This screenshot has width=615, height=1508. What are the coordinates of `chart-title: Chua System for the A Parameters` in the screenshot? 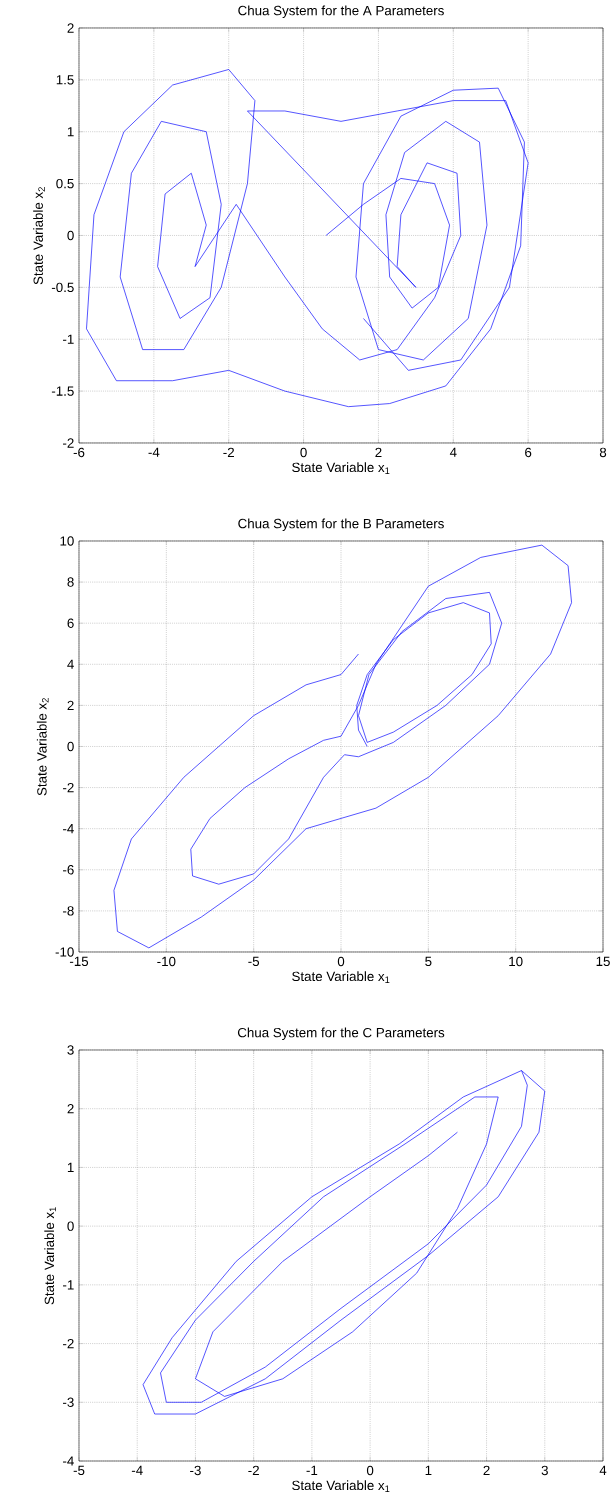 It's located at (341, 11).